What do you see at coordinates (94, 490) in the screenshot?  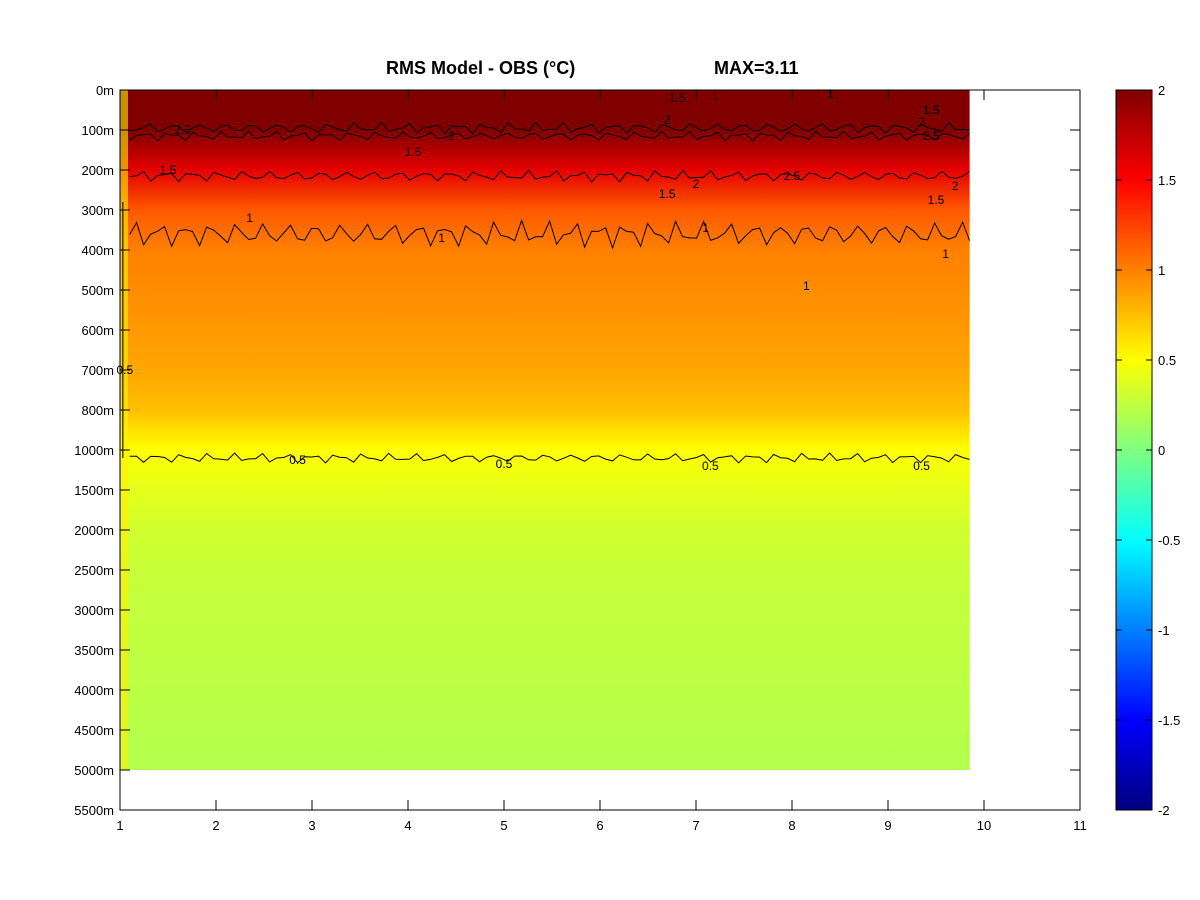 I see `y-tick-label: 1500m` at bounding box center [94, 490].